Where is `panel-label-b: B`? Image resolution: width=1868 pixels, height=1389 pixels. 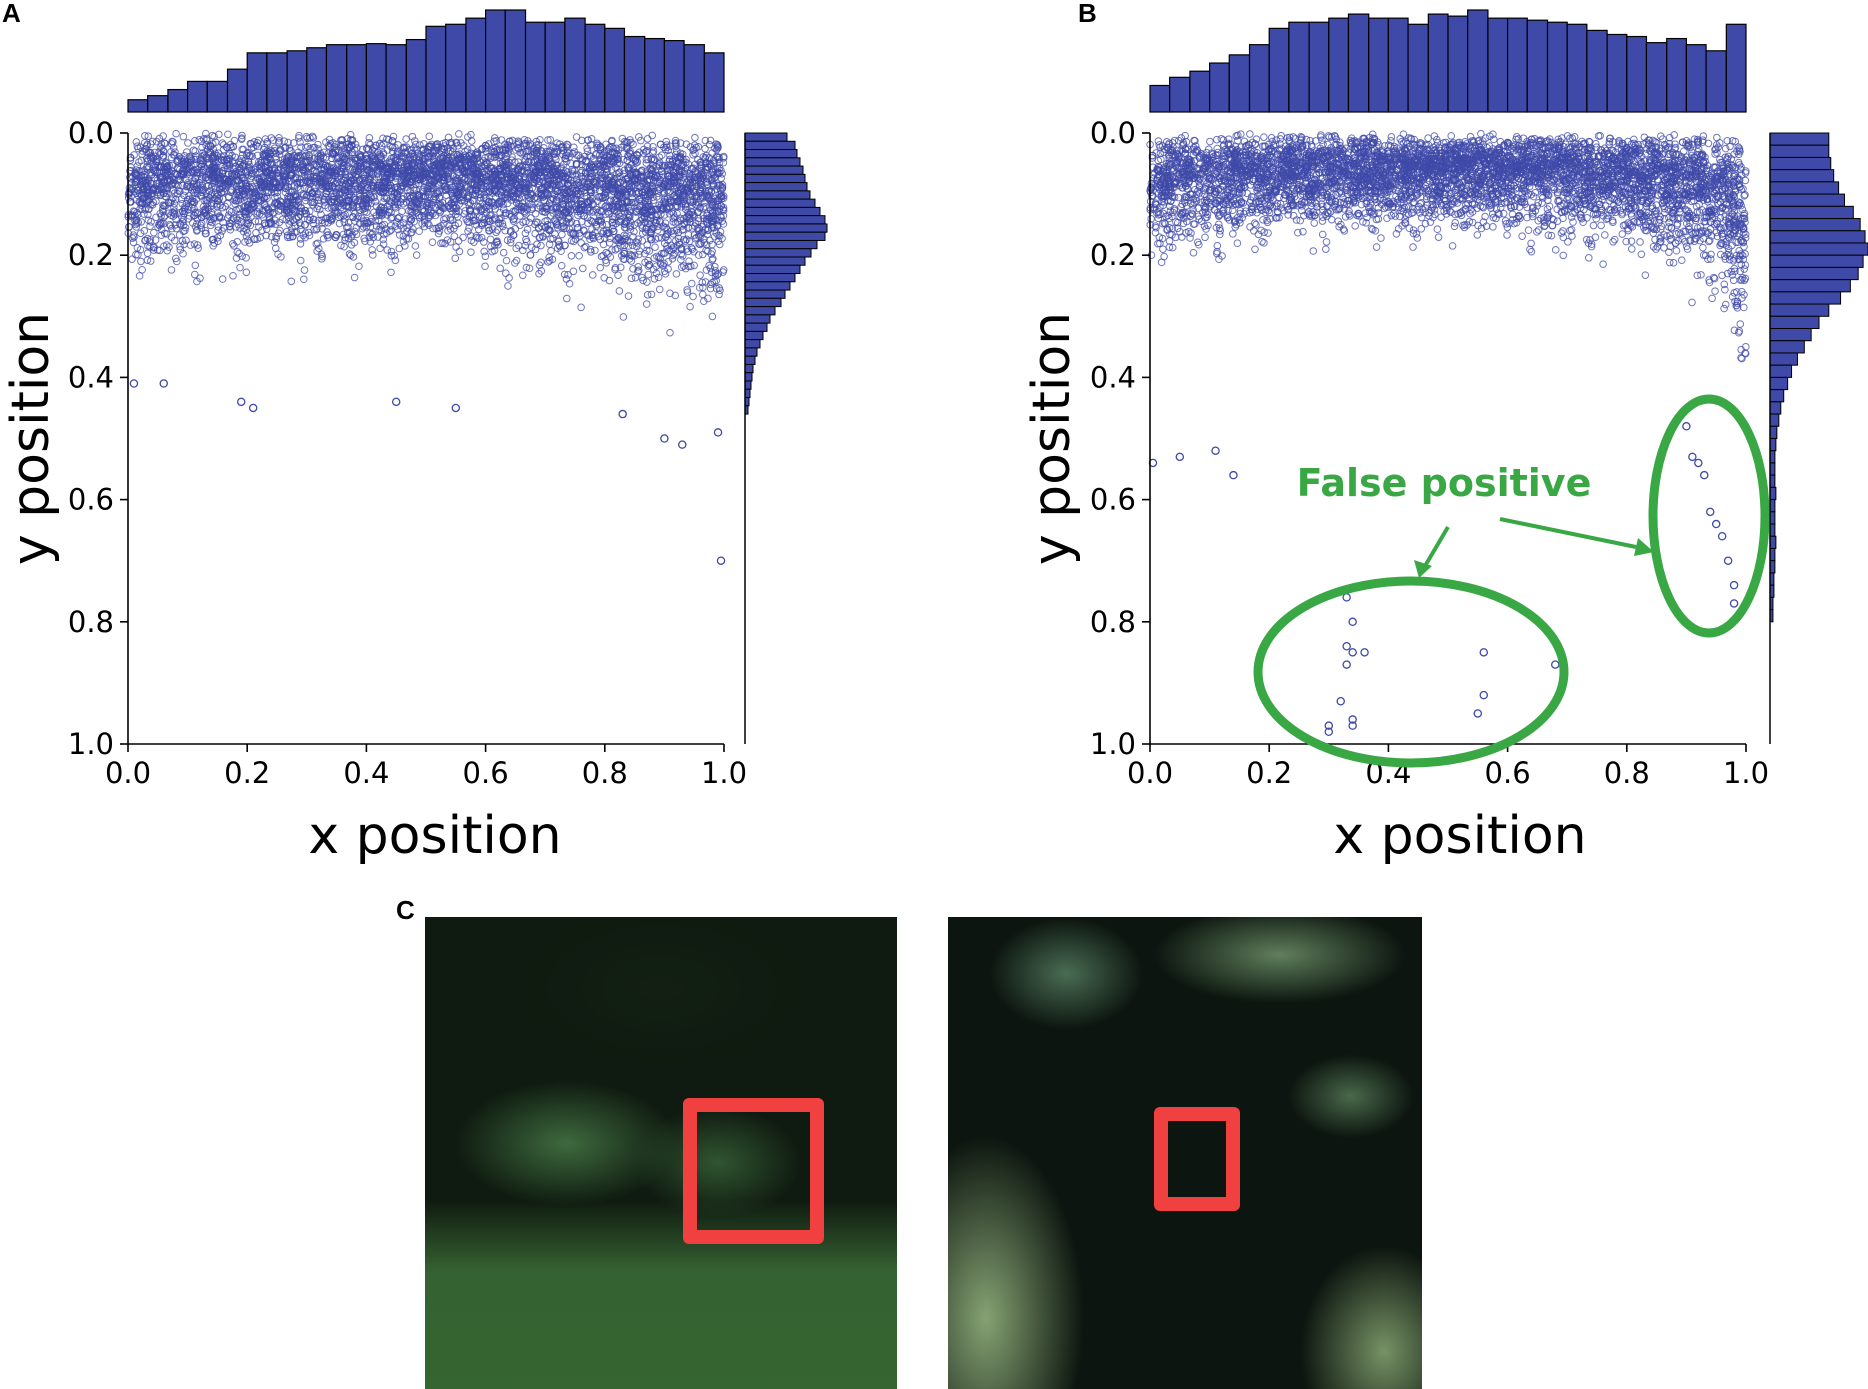
panel-label-b: B is located at coordinates (1087, 14).